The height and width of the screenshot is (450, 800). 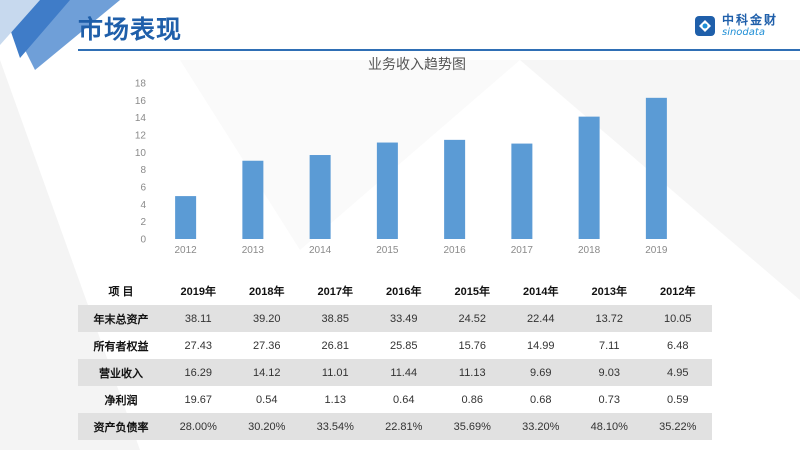 I want to click on table-cell: 14.99, so click(x=540, y=345).